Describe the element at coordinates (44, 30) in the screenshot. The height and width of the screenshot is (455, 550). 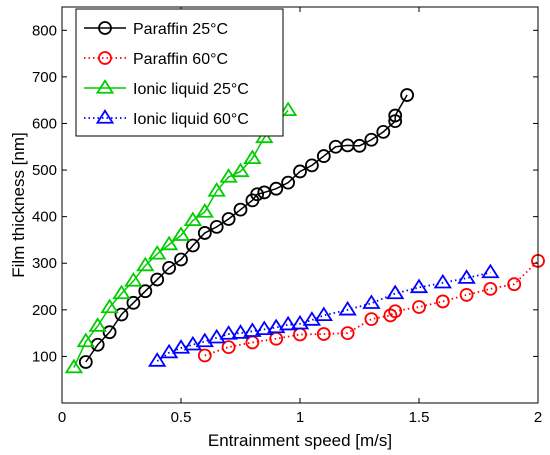
I see `y-tick-label: 800` at that location.